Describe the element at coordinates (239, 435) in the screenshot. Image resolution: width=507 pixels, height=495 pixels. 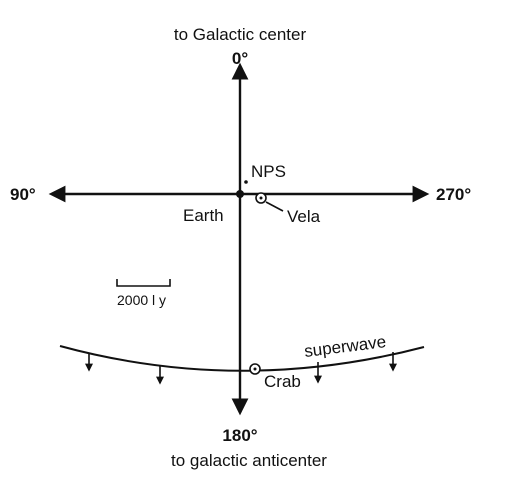
I see `bottom-angle-label: 180°` at that location.